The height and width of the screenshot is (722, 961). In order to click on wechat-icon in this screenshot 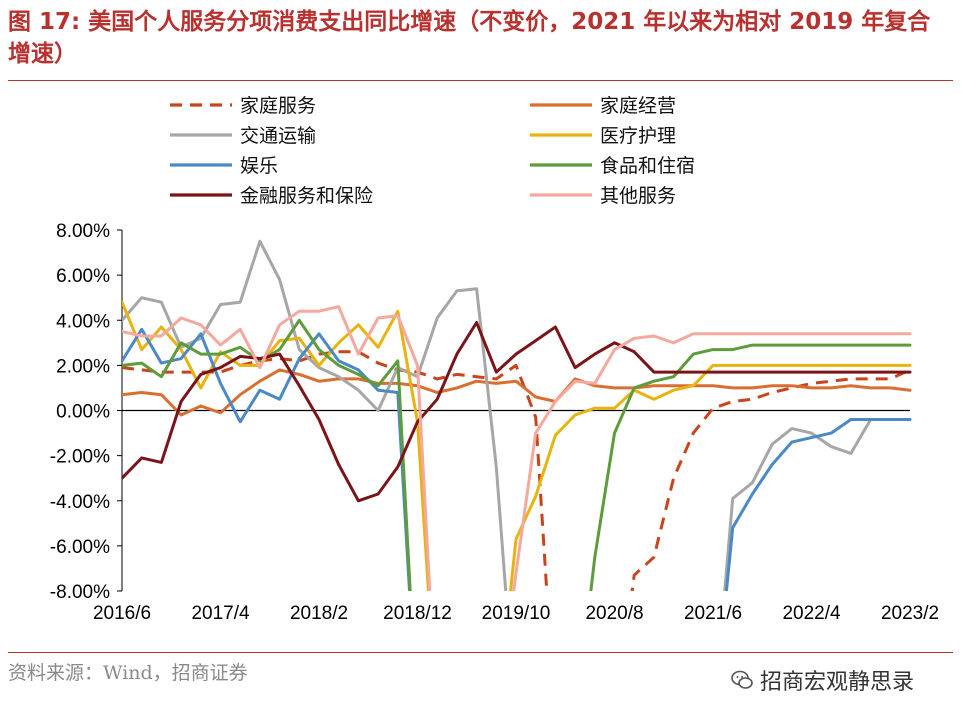, I will do `click(742, 679)`.